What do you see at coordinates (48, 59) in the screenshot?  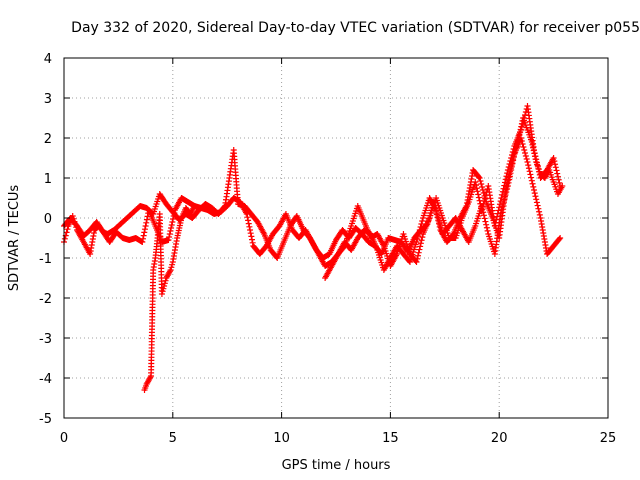 I see `y-tick-label: 4` at bounding box center [48, 59].